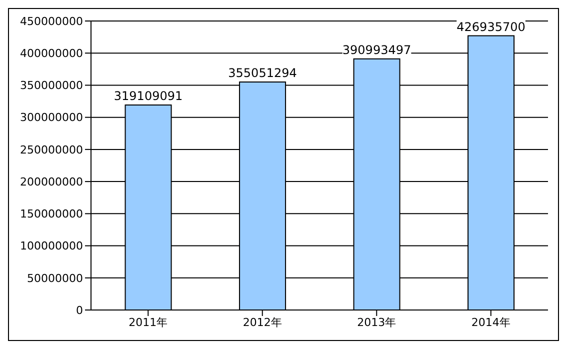  What do you see at coordinates (55, 278) in the screenshot?
I see `y-tick-label: 50000000` at bounding box center [55, 278].